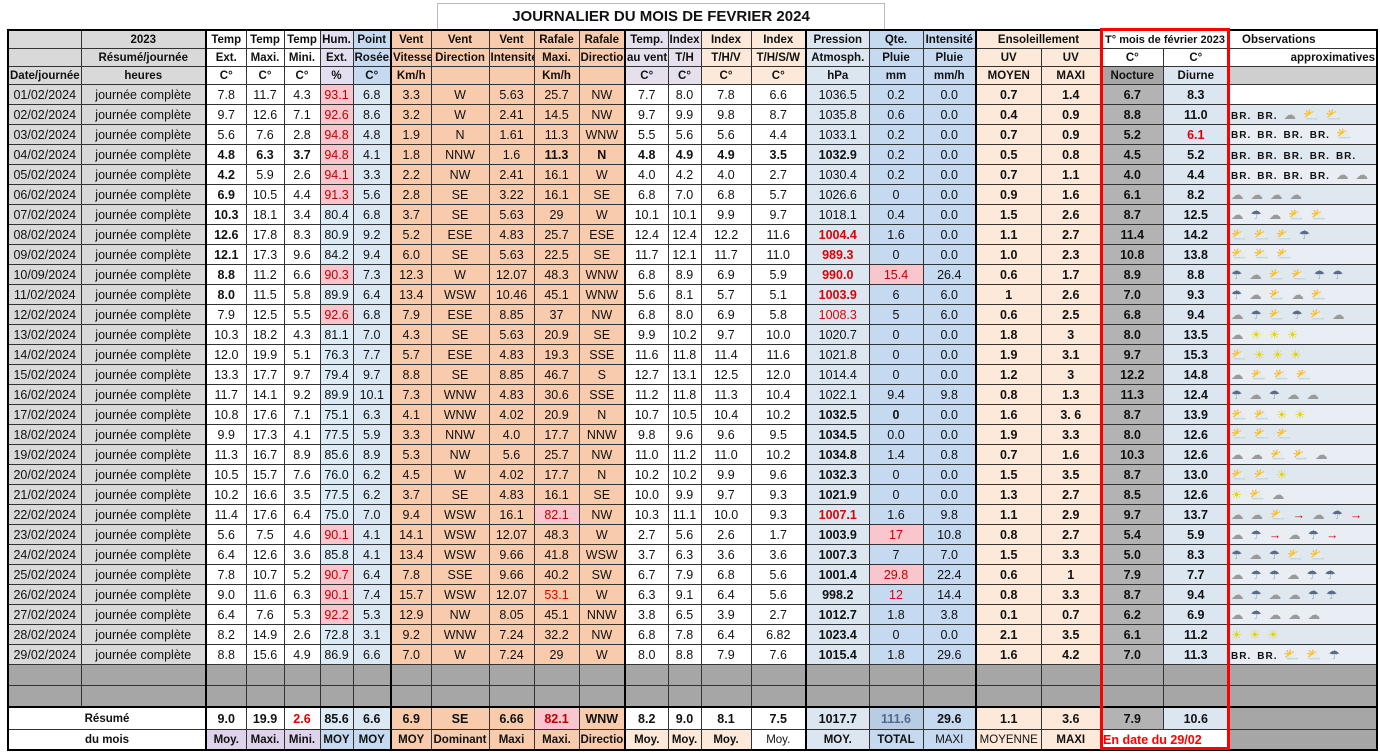 The width and height of the screenshot is (1380, 753). I want to click on value-cell: 17.7, so click(556, 434).